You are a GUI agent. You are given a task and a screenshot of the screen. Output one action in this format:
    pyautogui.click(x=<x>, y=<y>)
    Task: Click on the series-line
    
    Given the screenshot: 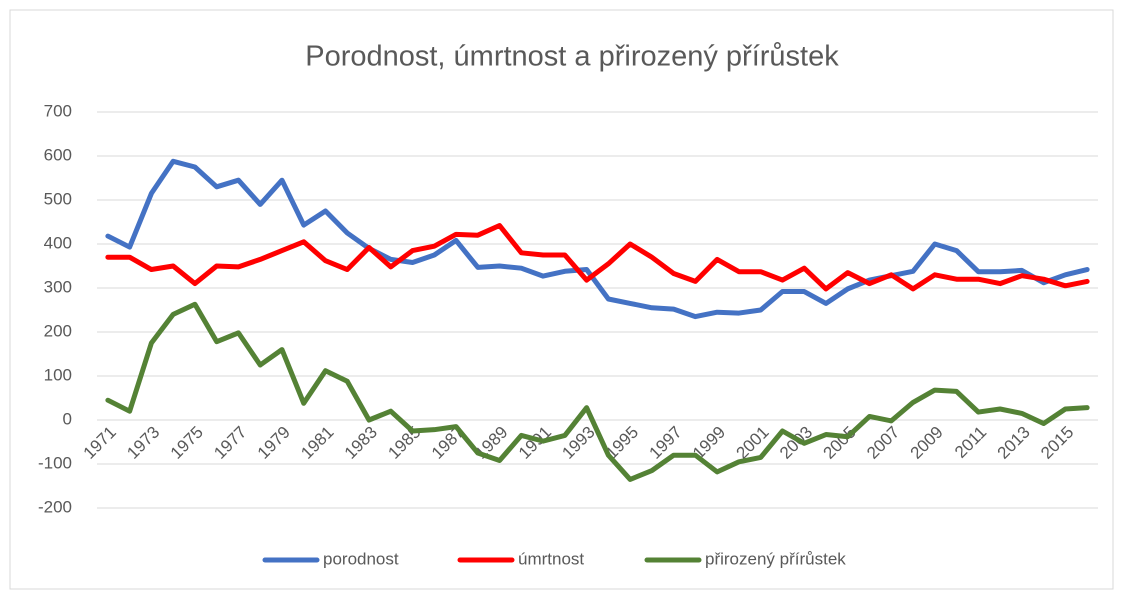 What is the action you would take?
    pyautogui.click(x=597, y=257)
    